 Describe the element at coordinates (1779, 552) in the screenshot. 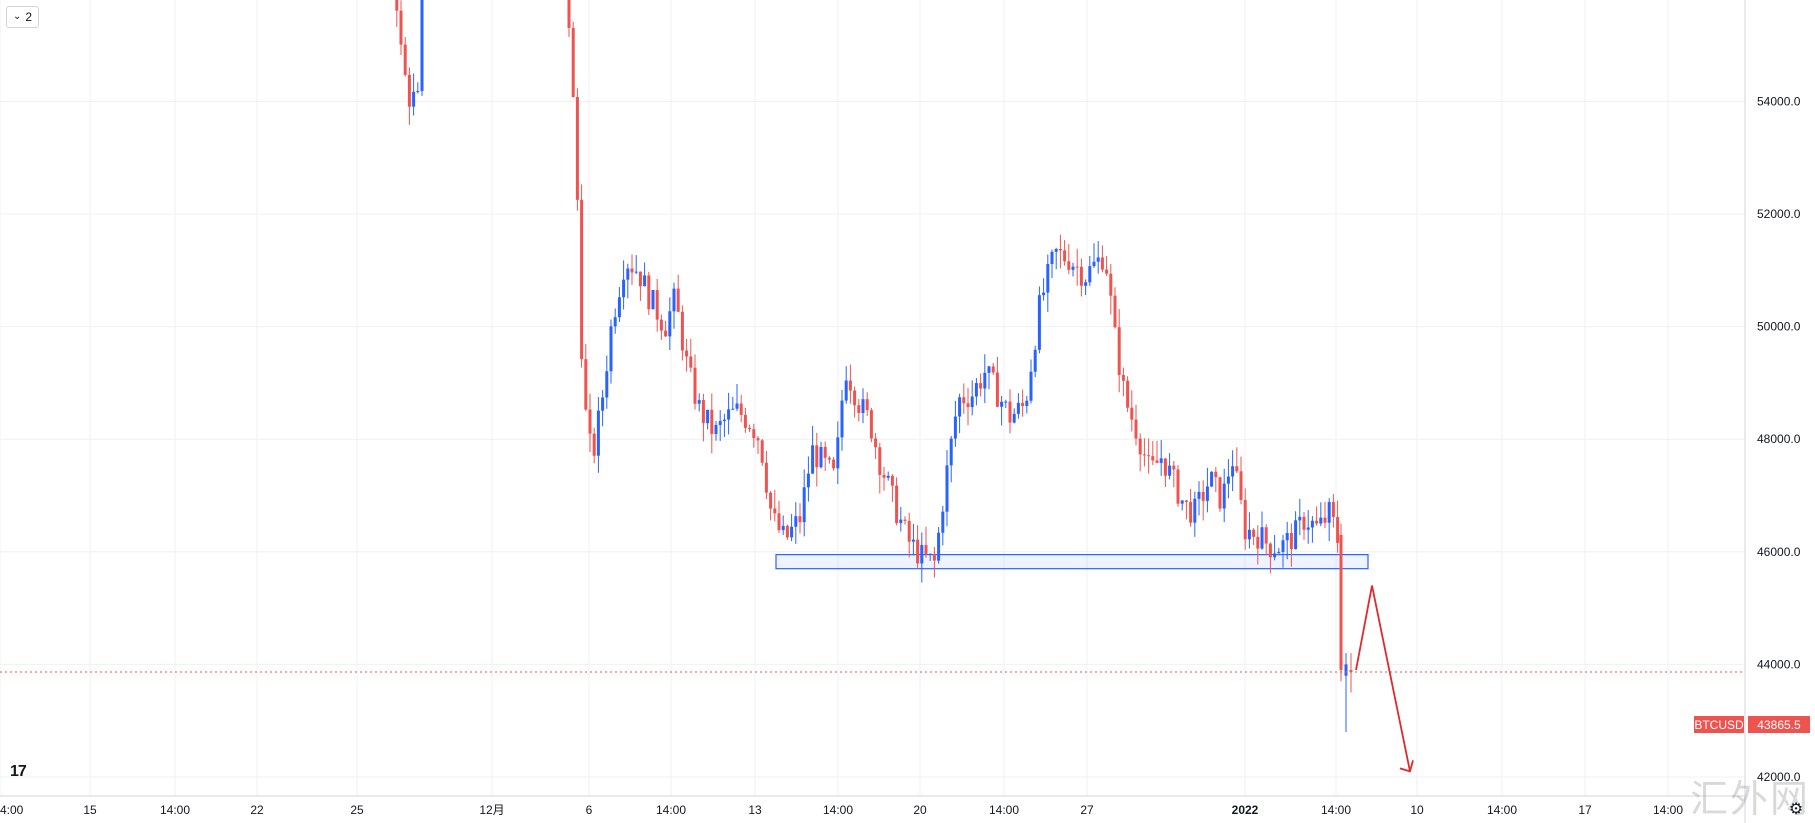

I see `y-tick-label: 46000.0` at that location.